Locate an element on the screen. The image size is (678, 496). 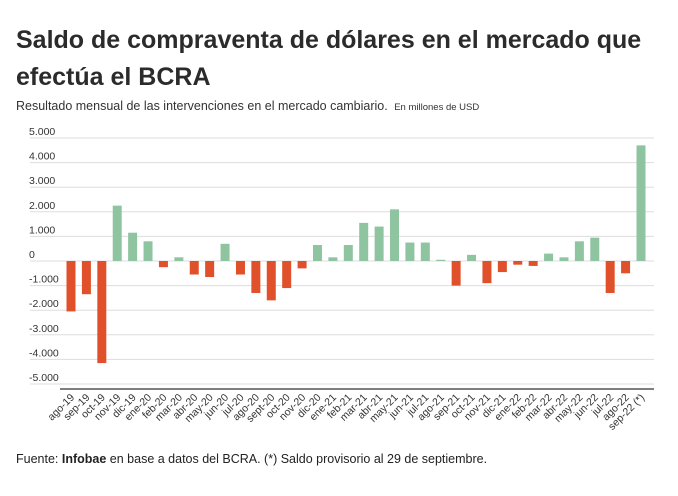
y-tick-label: -3.000 is located at coordinates (44, 329).